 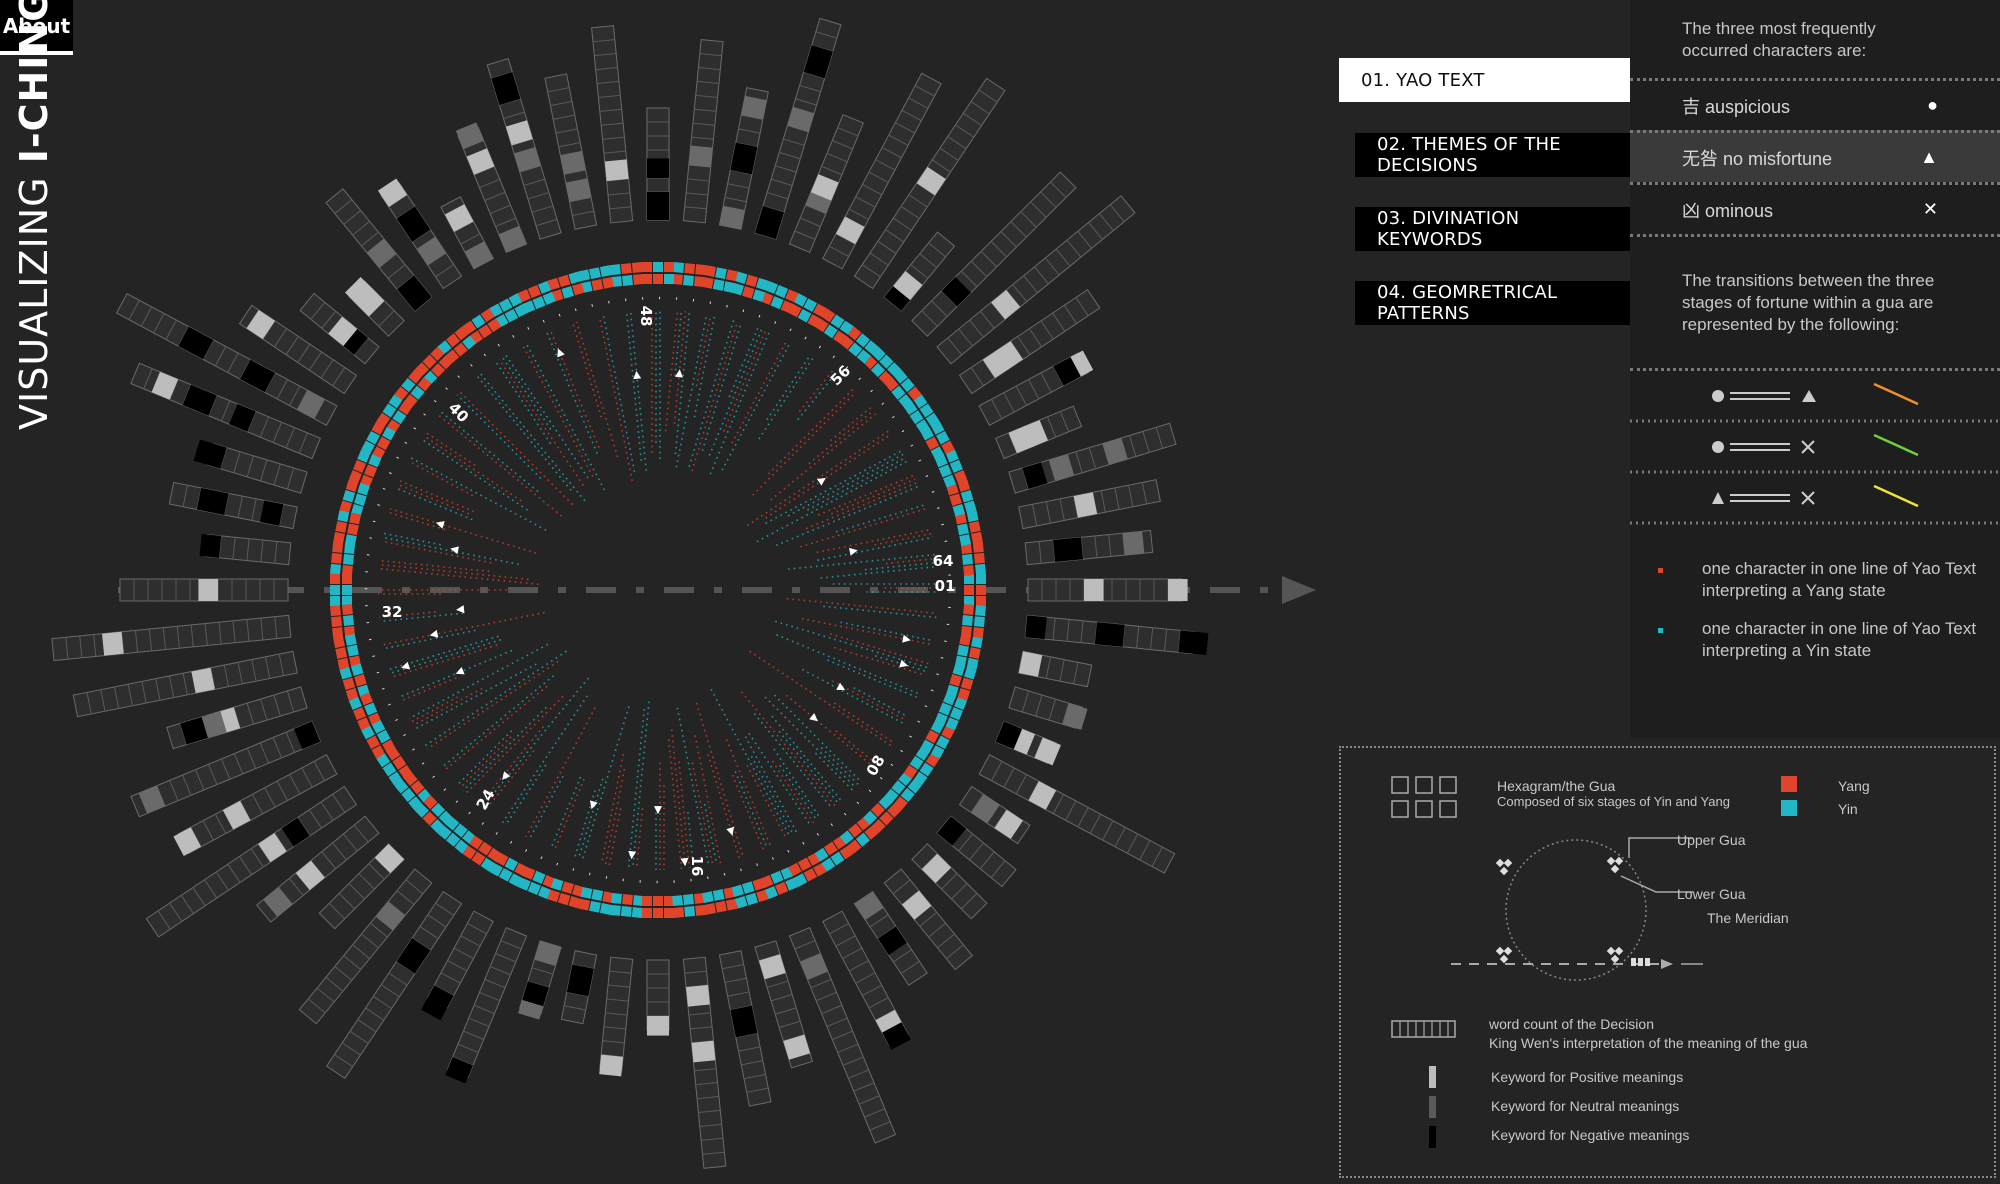 What do you see at coordinates (1815, 208) in the screenshot?
I see `char-row-ominous: 凶 ominous ✕` at bounding box center [1815, 208].